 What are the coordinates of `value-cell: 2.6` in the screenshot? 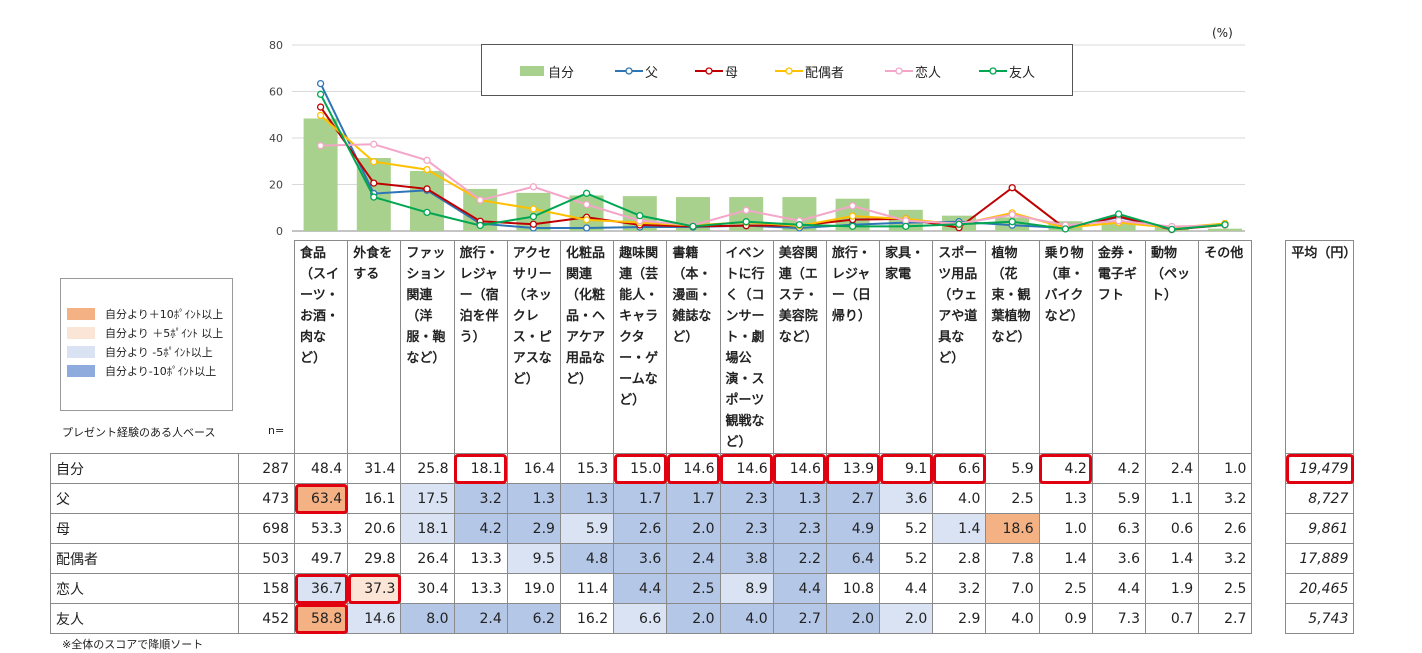 It's located at (640, 528).